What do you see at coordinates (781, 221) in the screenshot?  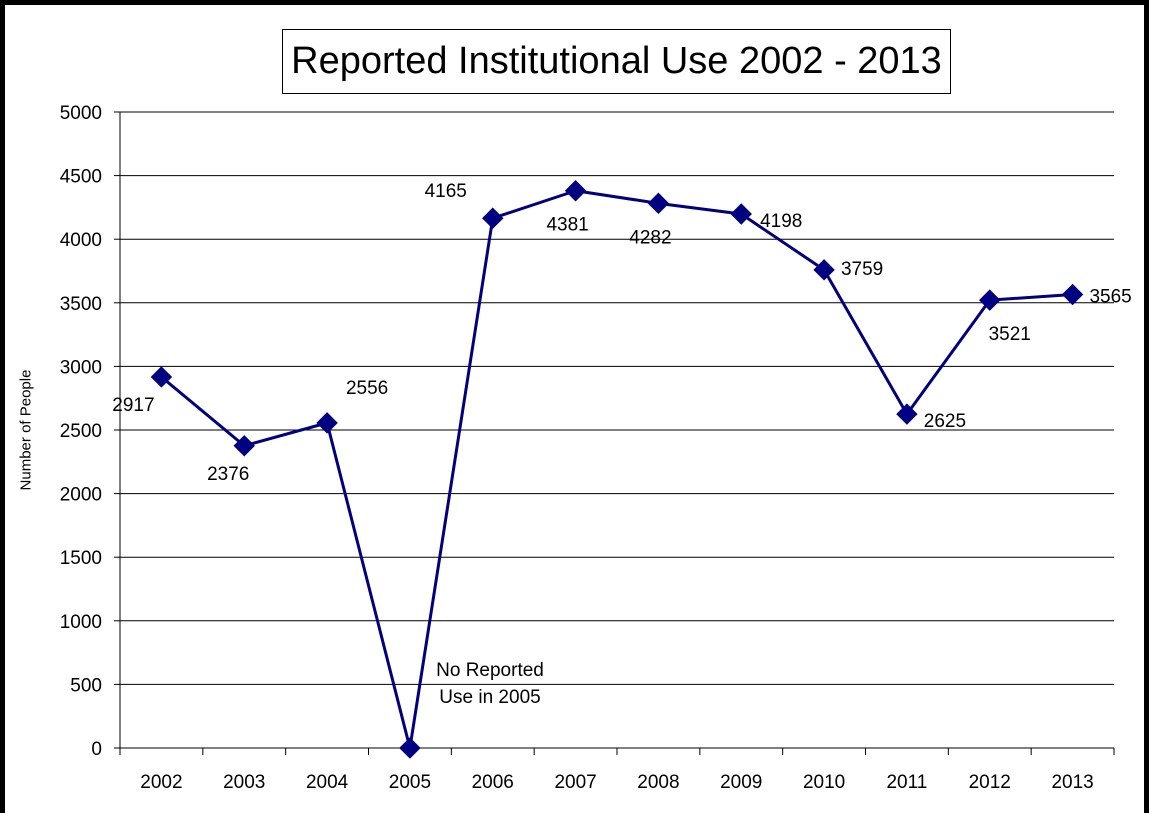 I see `data-label: 4198` at bounding box center [781, 221].